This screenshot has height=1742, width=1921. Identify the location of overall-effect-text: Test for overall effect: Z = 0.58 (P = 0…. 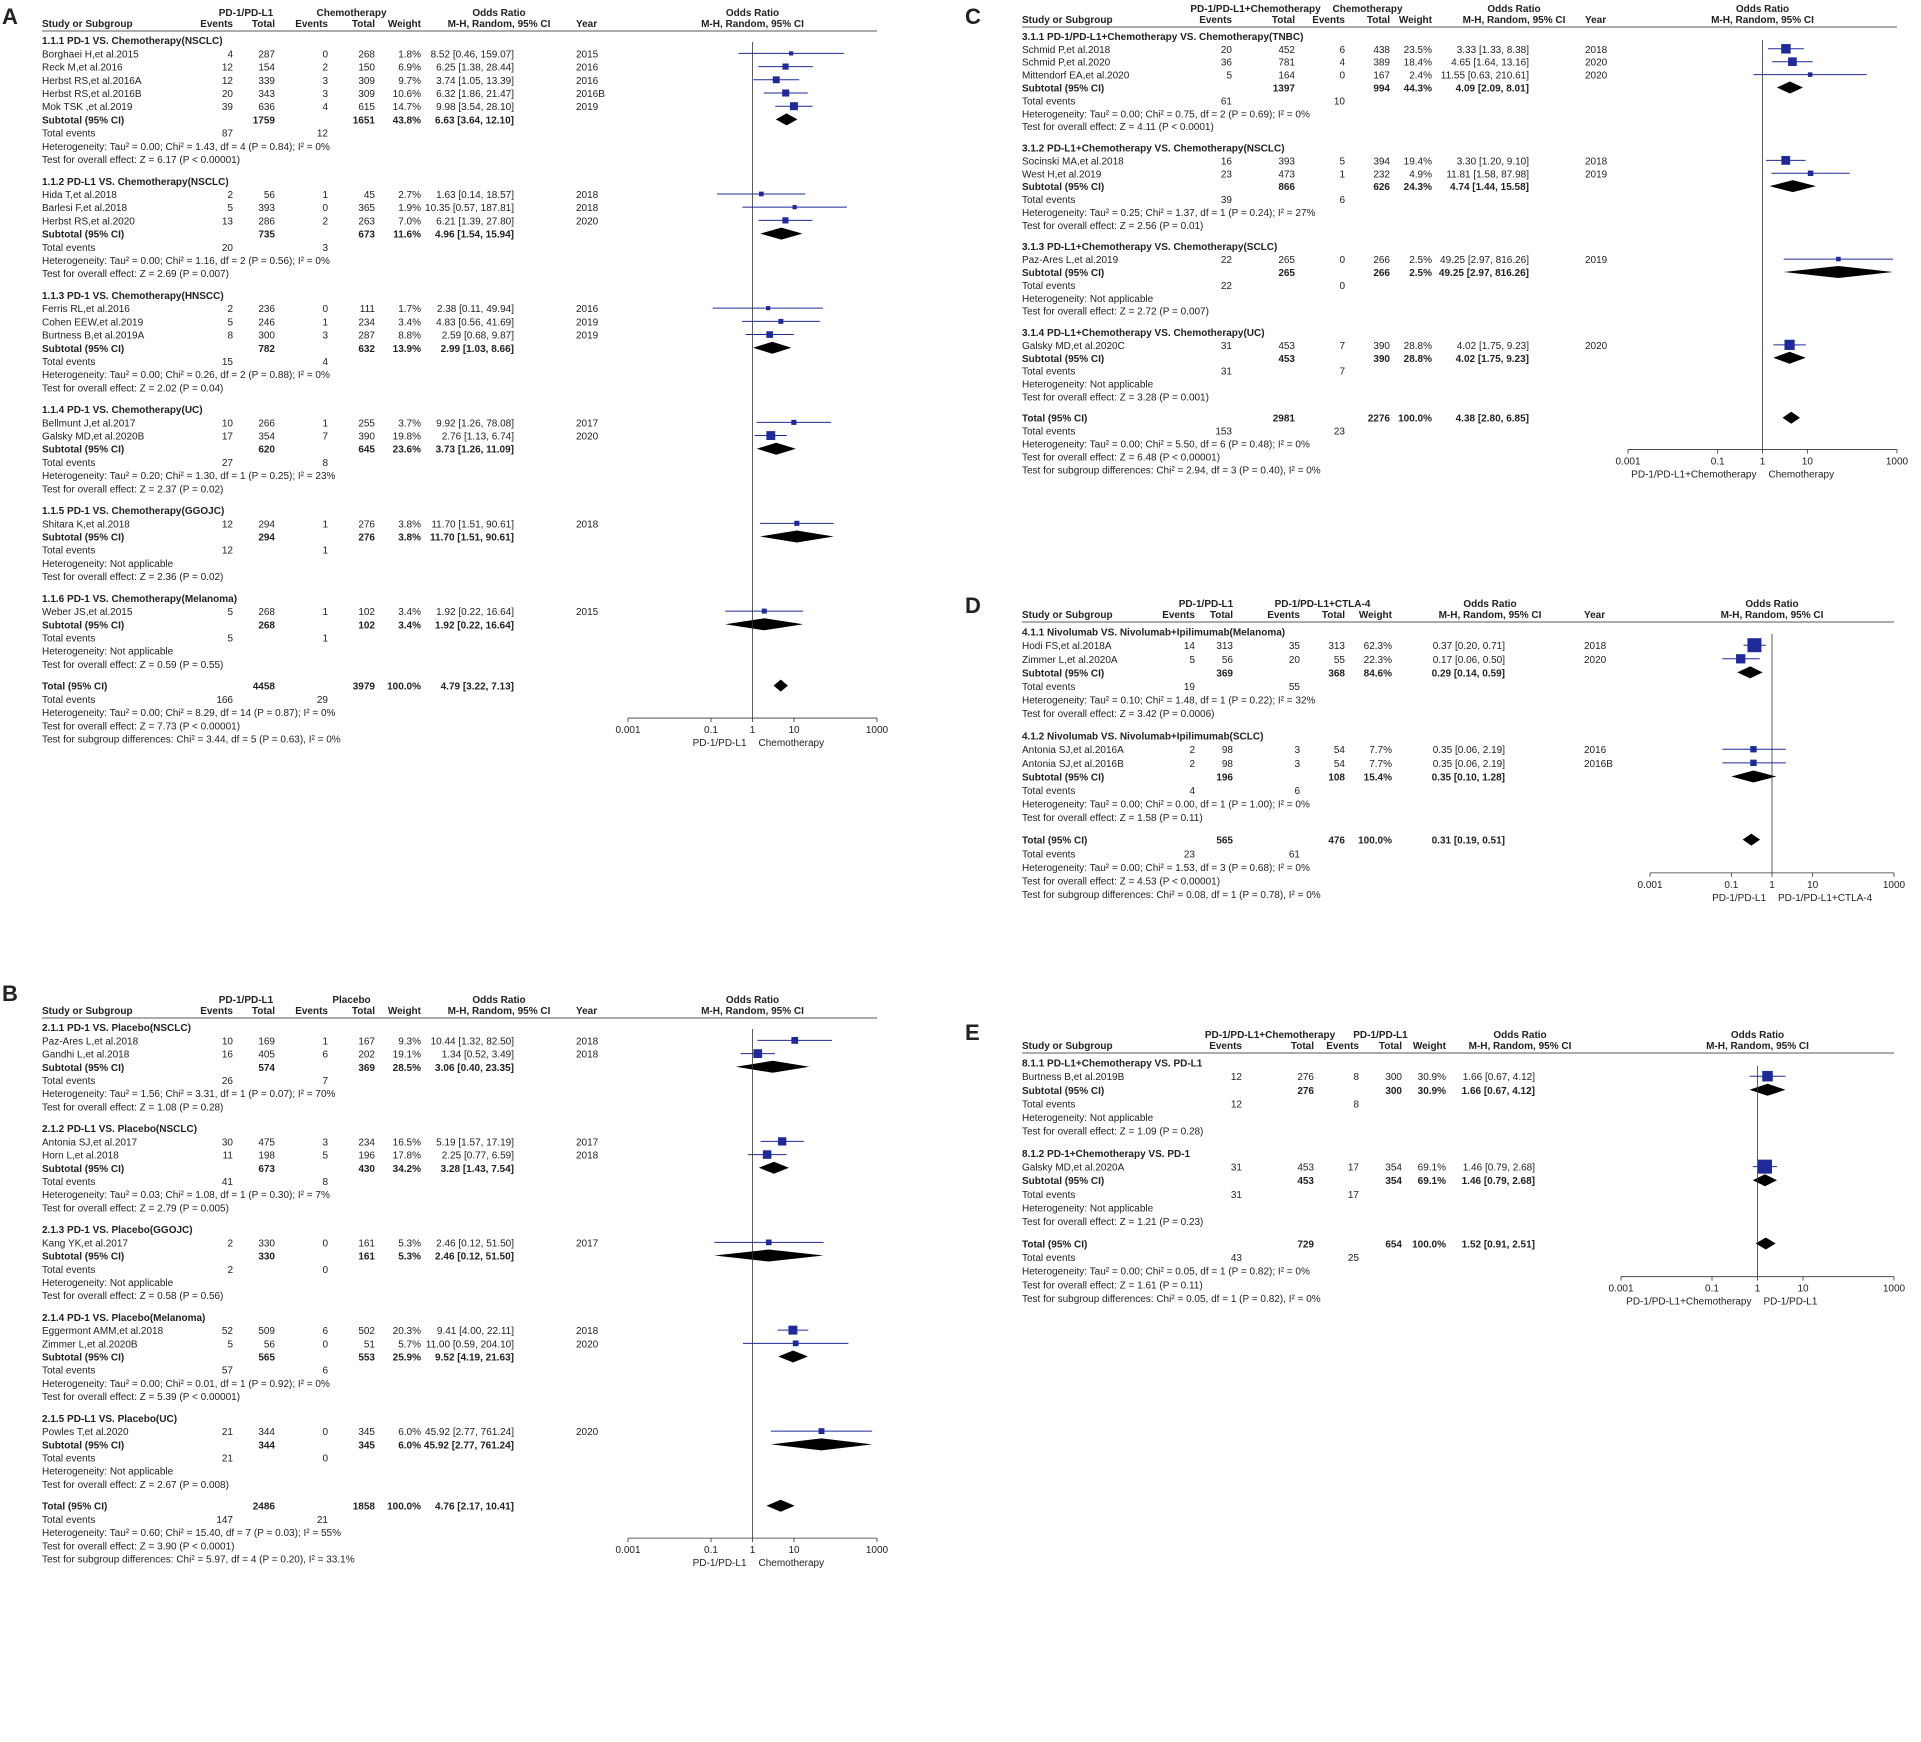
(132, 1296).